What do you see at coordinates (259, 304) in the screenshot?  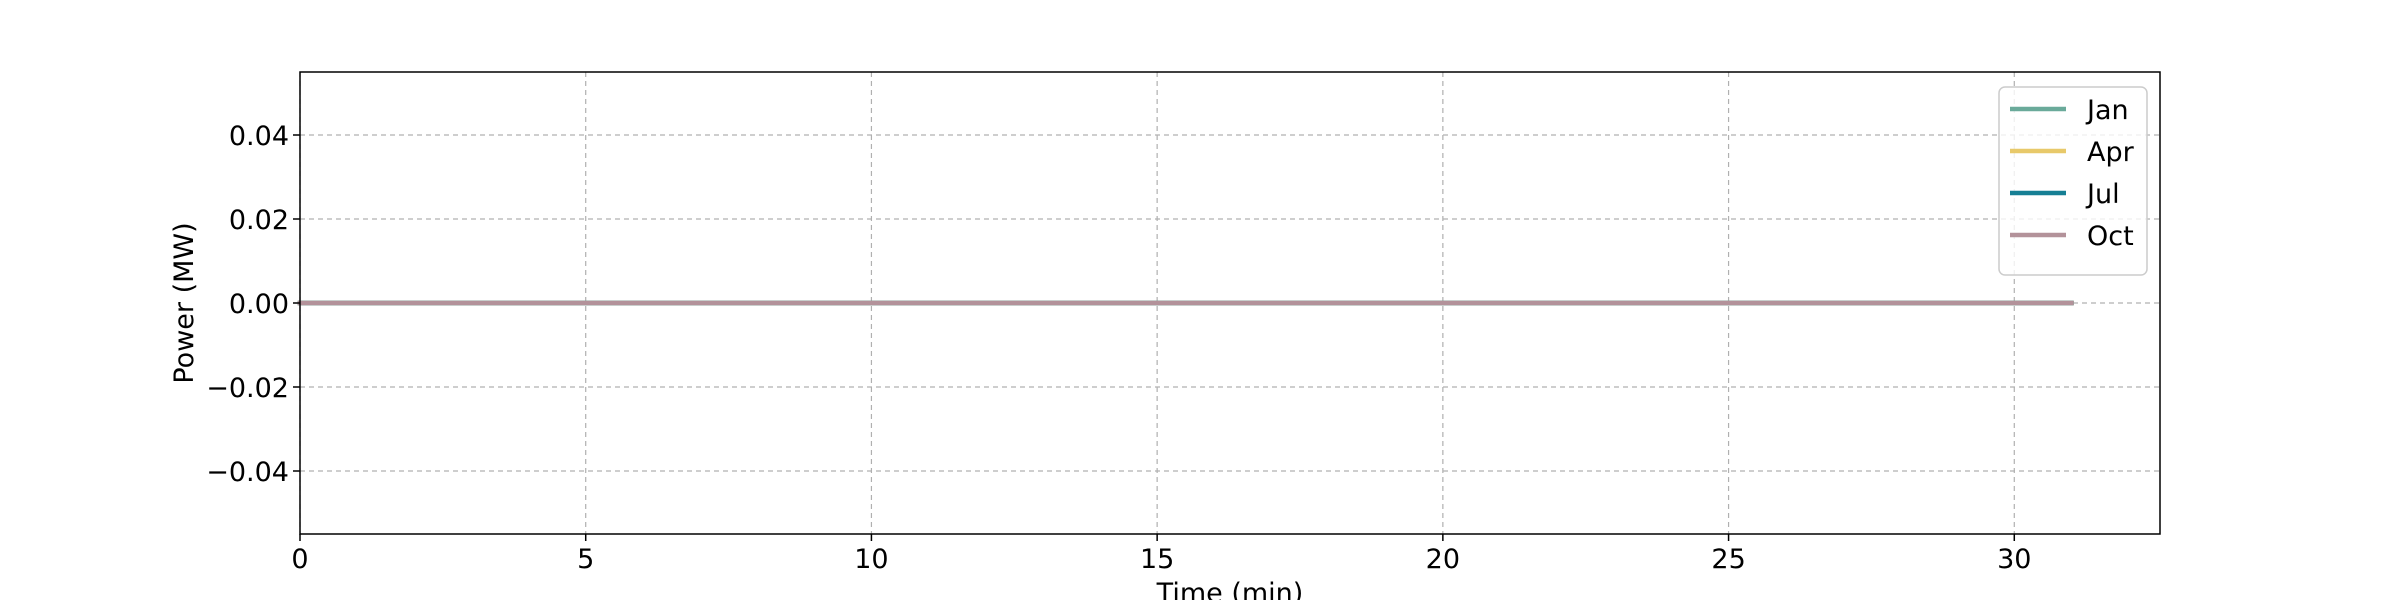 I see `y-tick-label: 0.00` at bounding box center [259, 304].